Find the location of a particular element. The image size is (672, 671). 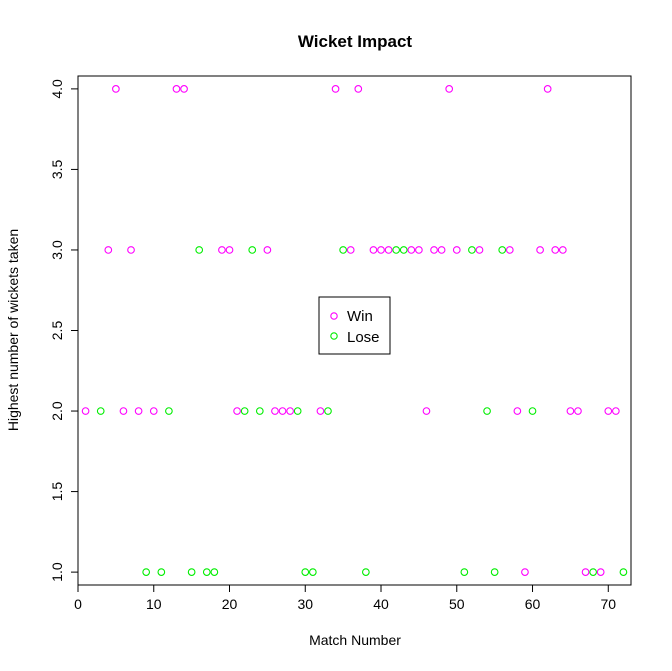

y-tick-label: 2.5 is located at coordinates (57, 331).